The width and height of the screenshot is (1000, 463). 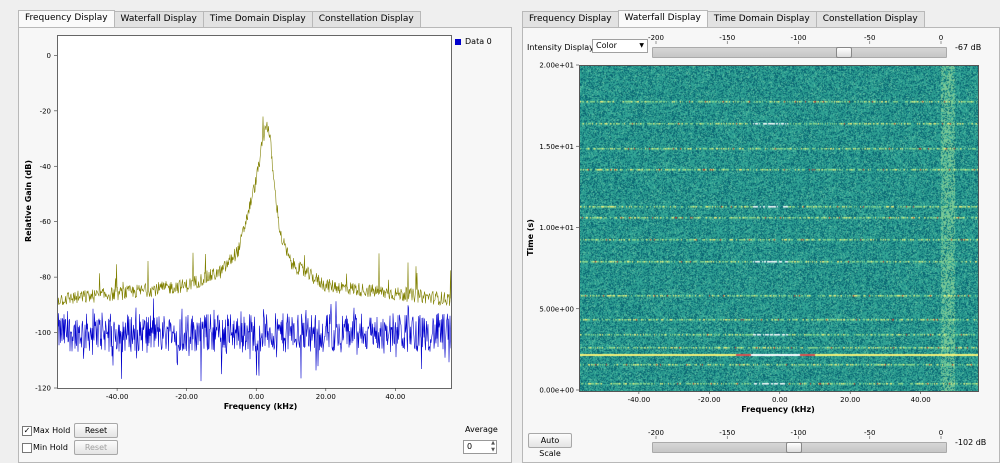 What do you see at coordinates (49, 56) in the screenshot?
I see `y-tick-label: 0` at bounding box center [49, 56].